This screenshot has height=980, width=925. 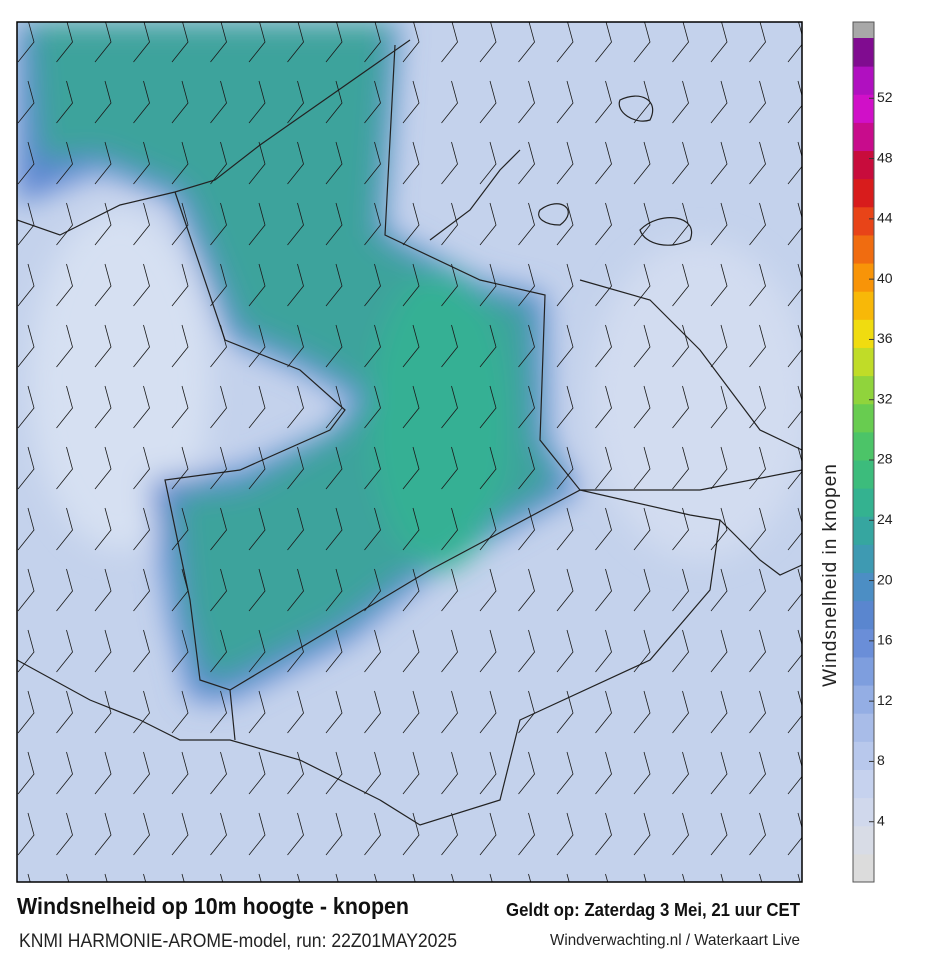 I want to click on colorbar-tick-label: 12, so click(x=885, y=700).